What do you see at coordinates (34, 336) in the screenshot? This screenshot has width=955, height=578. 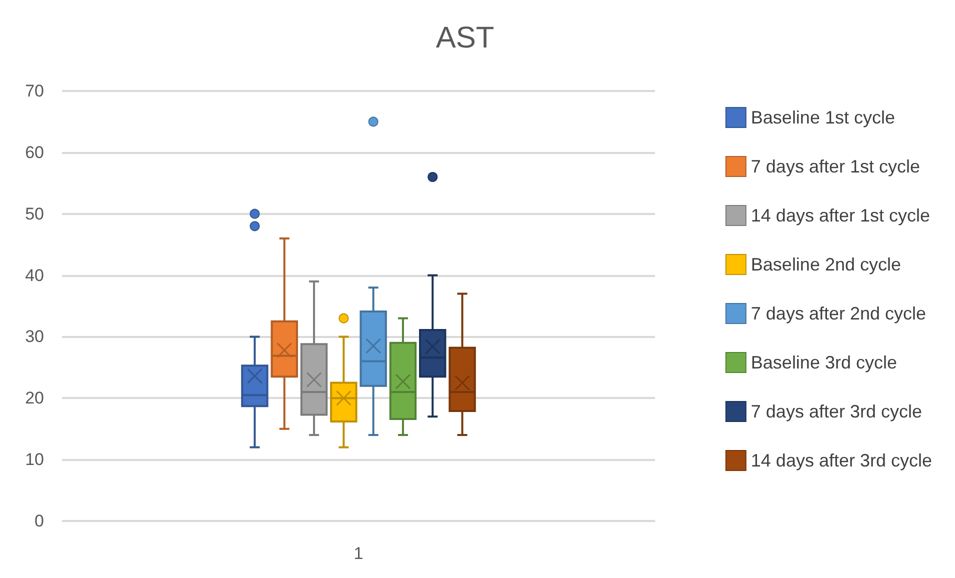 I see `y-tick-label: 30` at bounding box center [34, 336].